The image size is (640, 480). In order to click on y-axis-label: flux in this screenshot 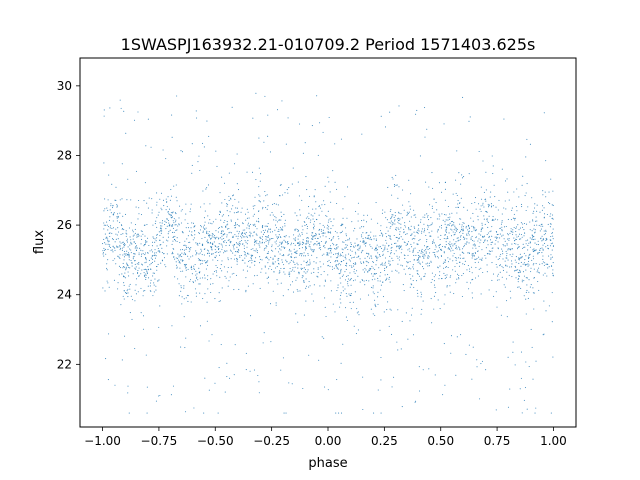, I will do `click(39, 242)`.